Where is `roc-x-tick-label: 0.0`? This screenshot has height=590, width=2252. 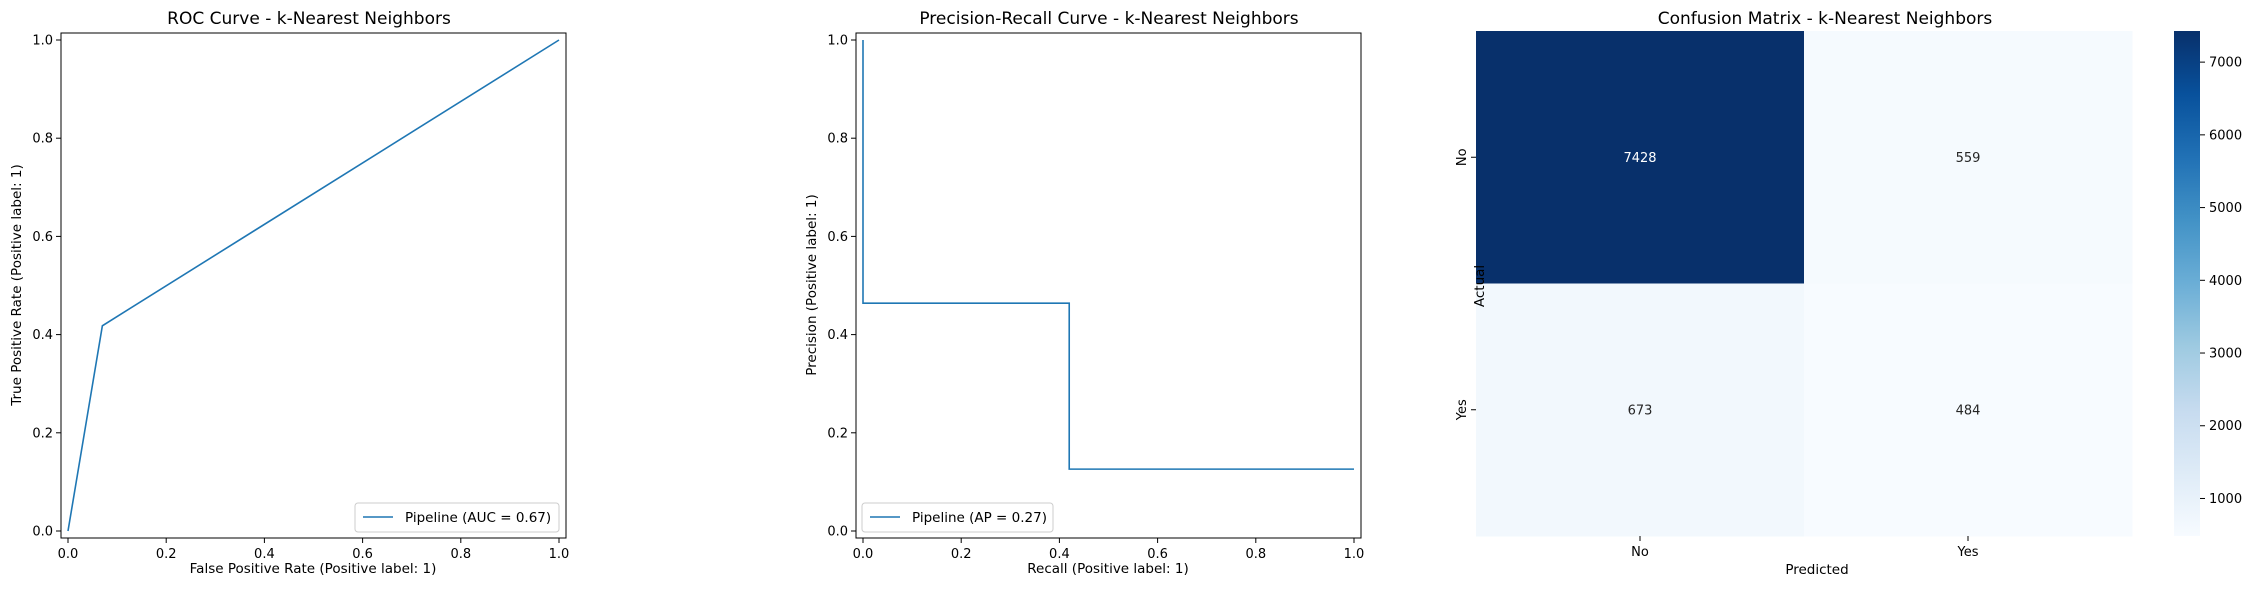
roc-x-tick-label: 0.0 is located at coordinates (68, 554).